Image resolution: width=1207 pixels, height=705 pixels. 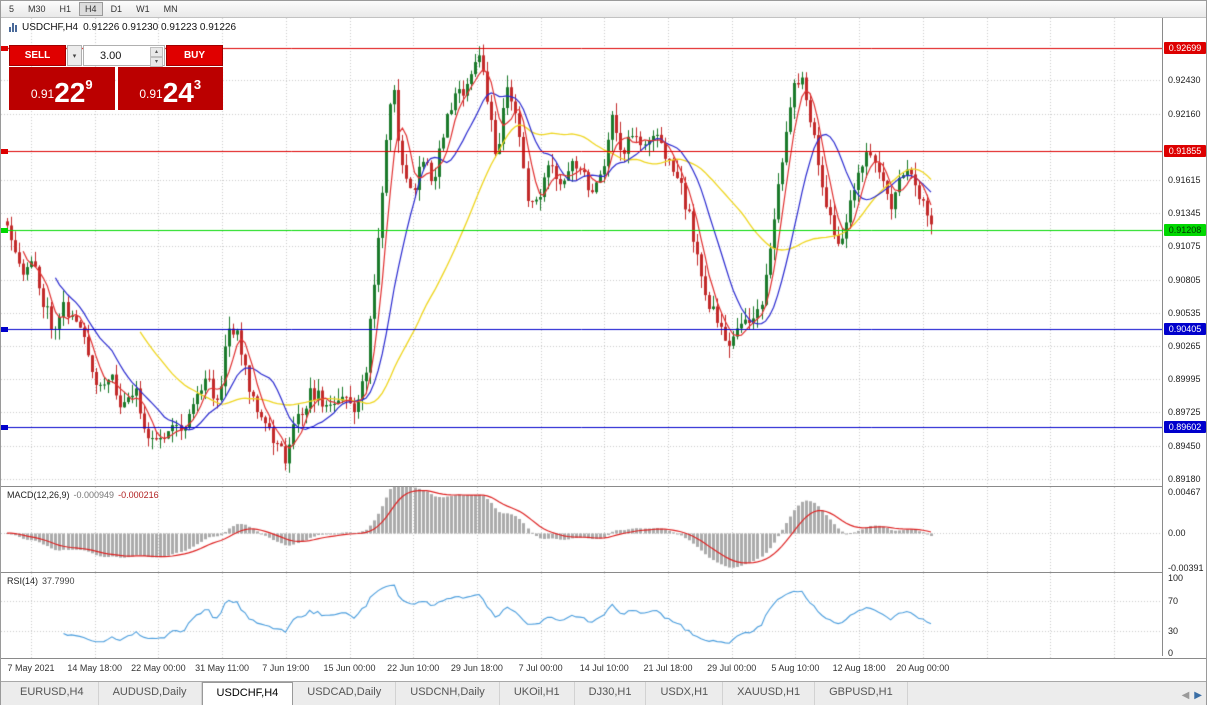 What do you see at coordinates (116, 77) in the screenshot?
I see `one-click-trade-panel: SELL ▾ 3.00 ▴ ▾ BUY 0.91 22 9 0.91 24 3` at bounding box center [116, 77].